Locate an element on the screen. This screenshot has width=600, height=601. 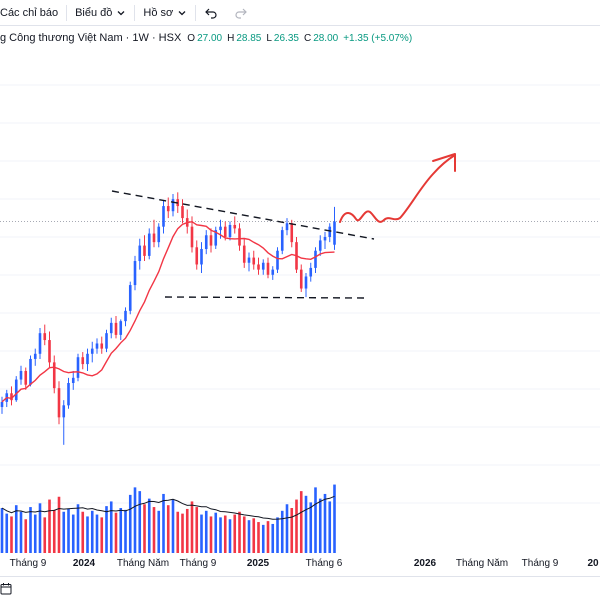
high-key: H is located at coordinates (231, 38).